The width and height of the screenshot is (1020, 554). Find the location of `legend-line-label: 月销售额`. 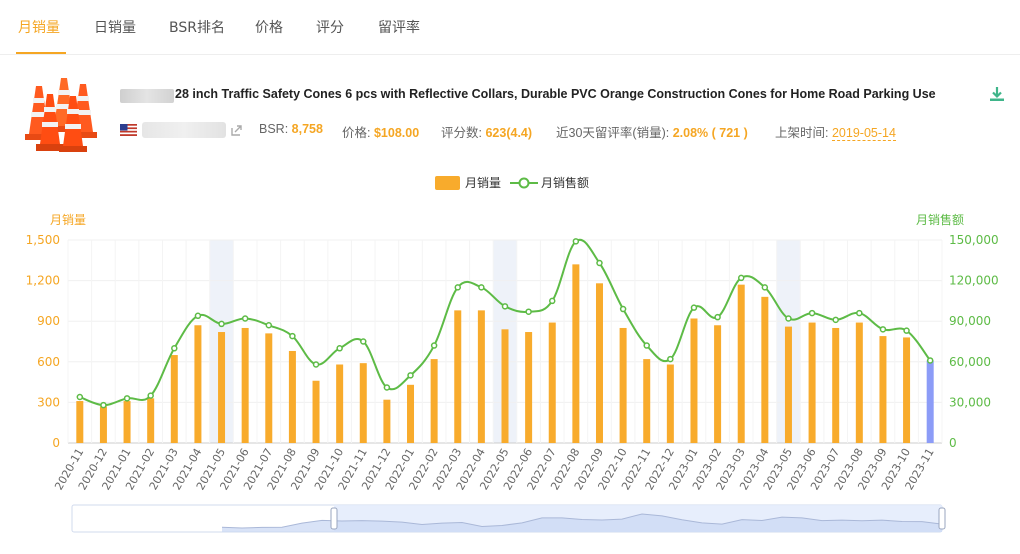

legend-line-label: 月销售额 is located at coordinates (565, 183).